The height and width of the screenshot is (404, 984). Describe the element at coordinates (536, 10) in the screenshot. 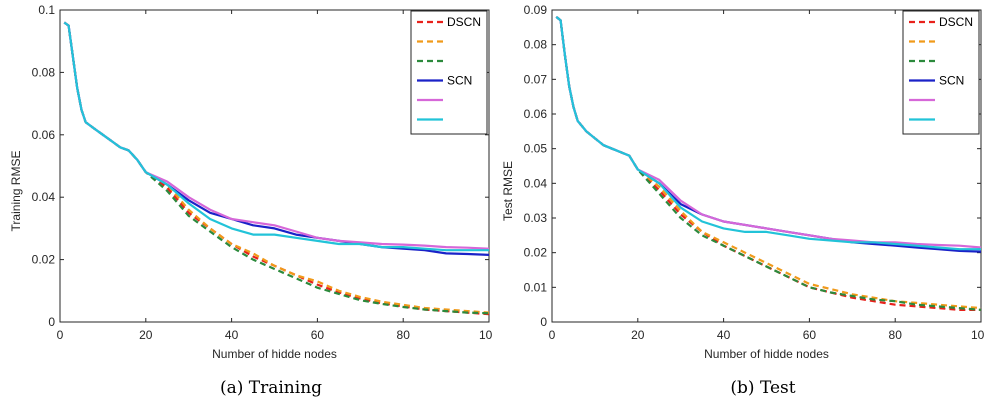

I see `y-tick-label: 0.09` at that location.